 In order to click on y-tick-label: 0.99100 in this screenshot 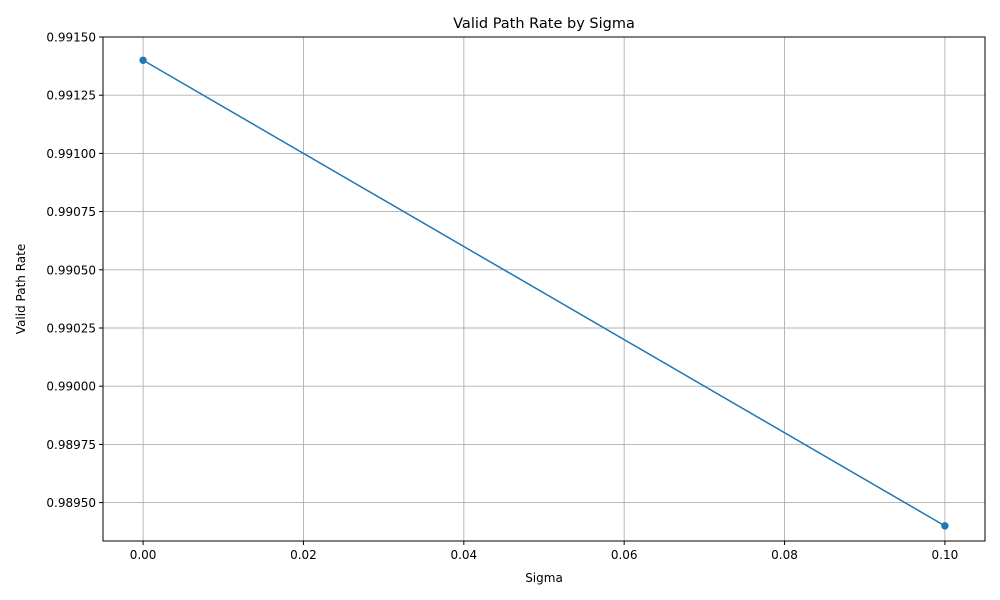, I will do `click(71, 154)`.